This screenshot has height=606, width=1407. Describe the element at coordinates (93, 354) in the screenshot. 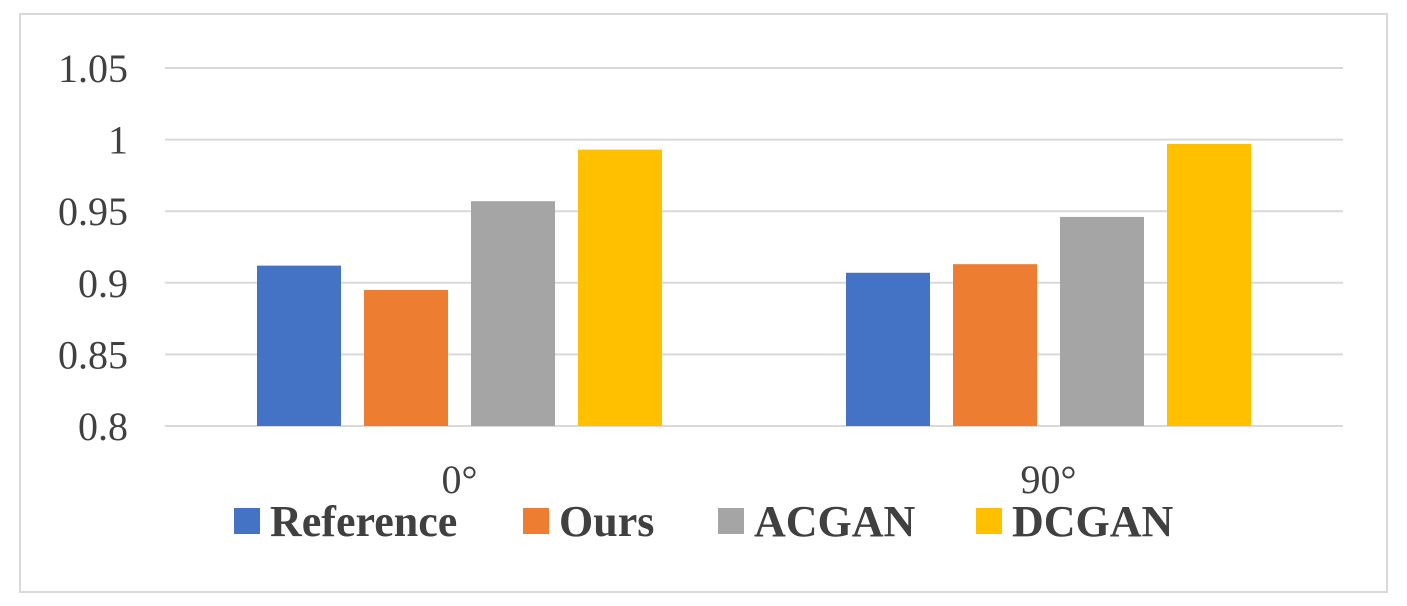

I see `y-tick-label: 0.85` at that location.